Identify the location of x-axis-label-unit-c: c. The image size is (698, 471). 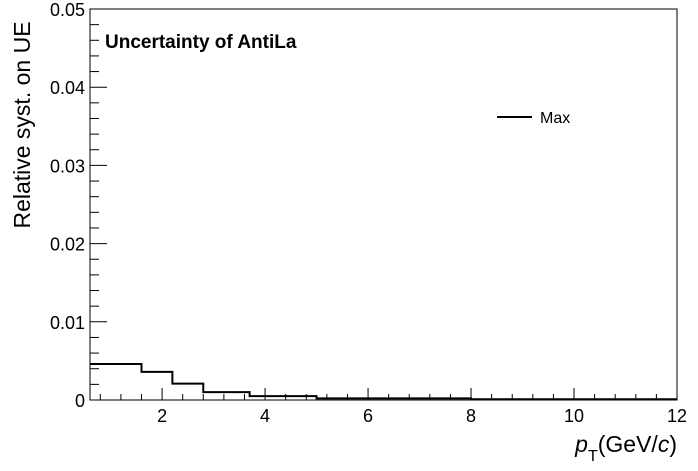
(664, 444).